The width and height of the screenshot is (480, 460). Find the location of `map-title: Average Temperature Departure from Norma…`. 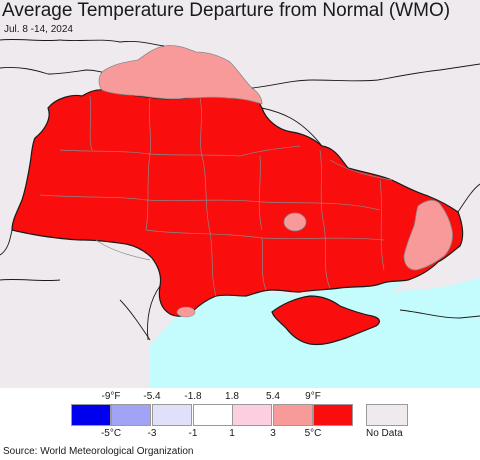

map-title: Average Temperature Departure from Norma… is located at coordinates (226, 10).